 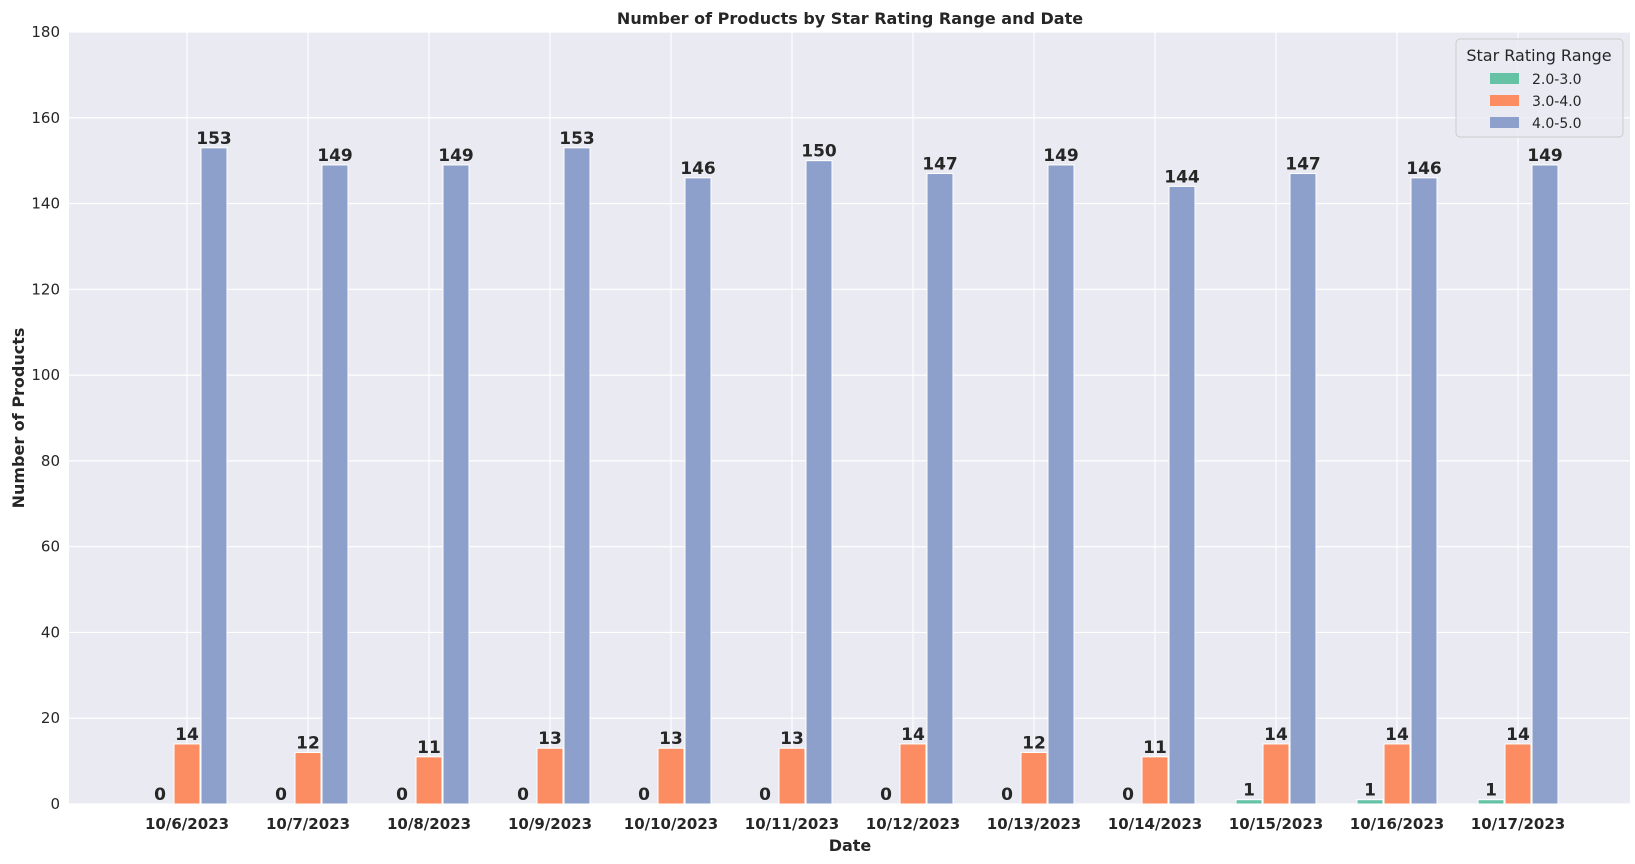 I want to click on x-axis-title: Date, so click(x=850, y=845).